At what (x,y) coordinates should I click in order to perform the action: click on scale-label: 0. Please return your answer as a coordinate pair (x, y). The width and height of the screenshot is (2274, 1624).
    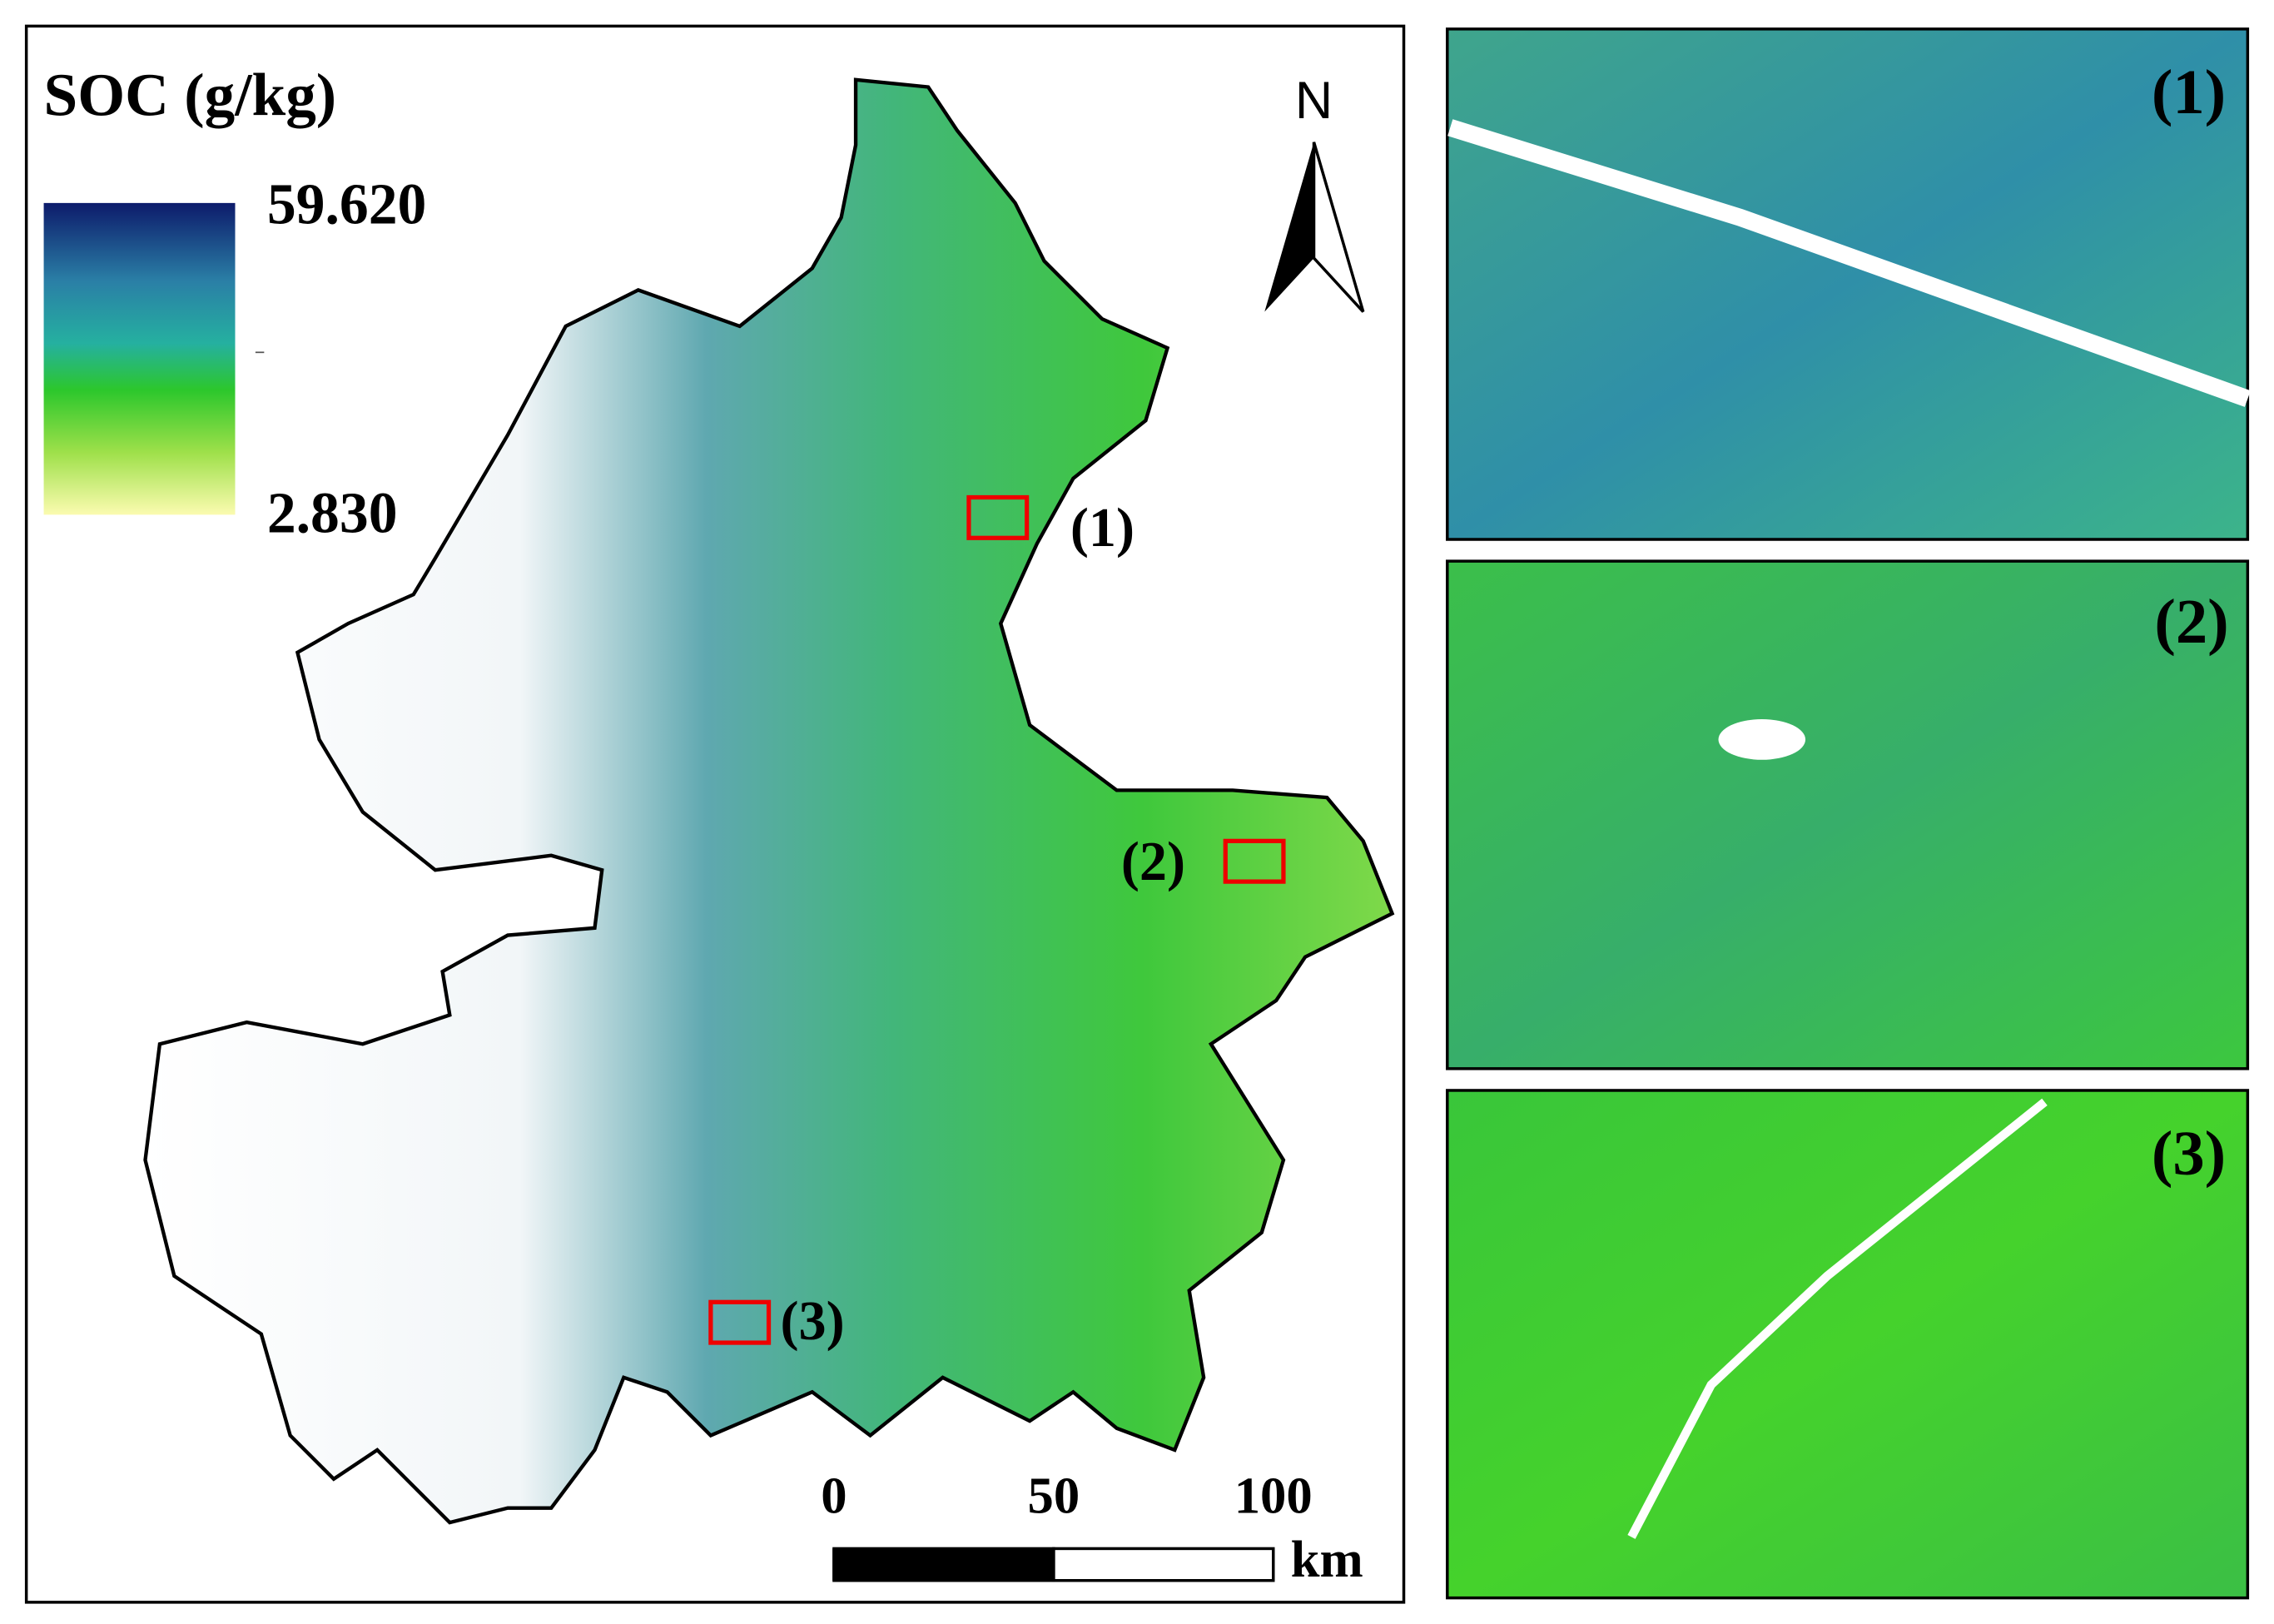
    Looking at the image, I should click on (834, 1495).